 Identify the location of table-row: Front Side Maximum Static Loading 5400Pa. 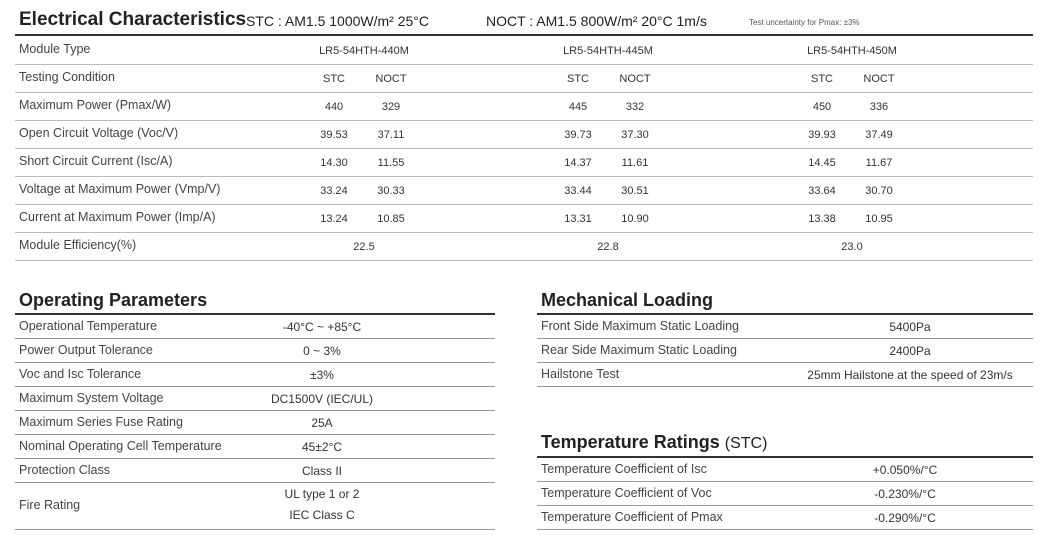
(785, 327).